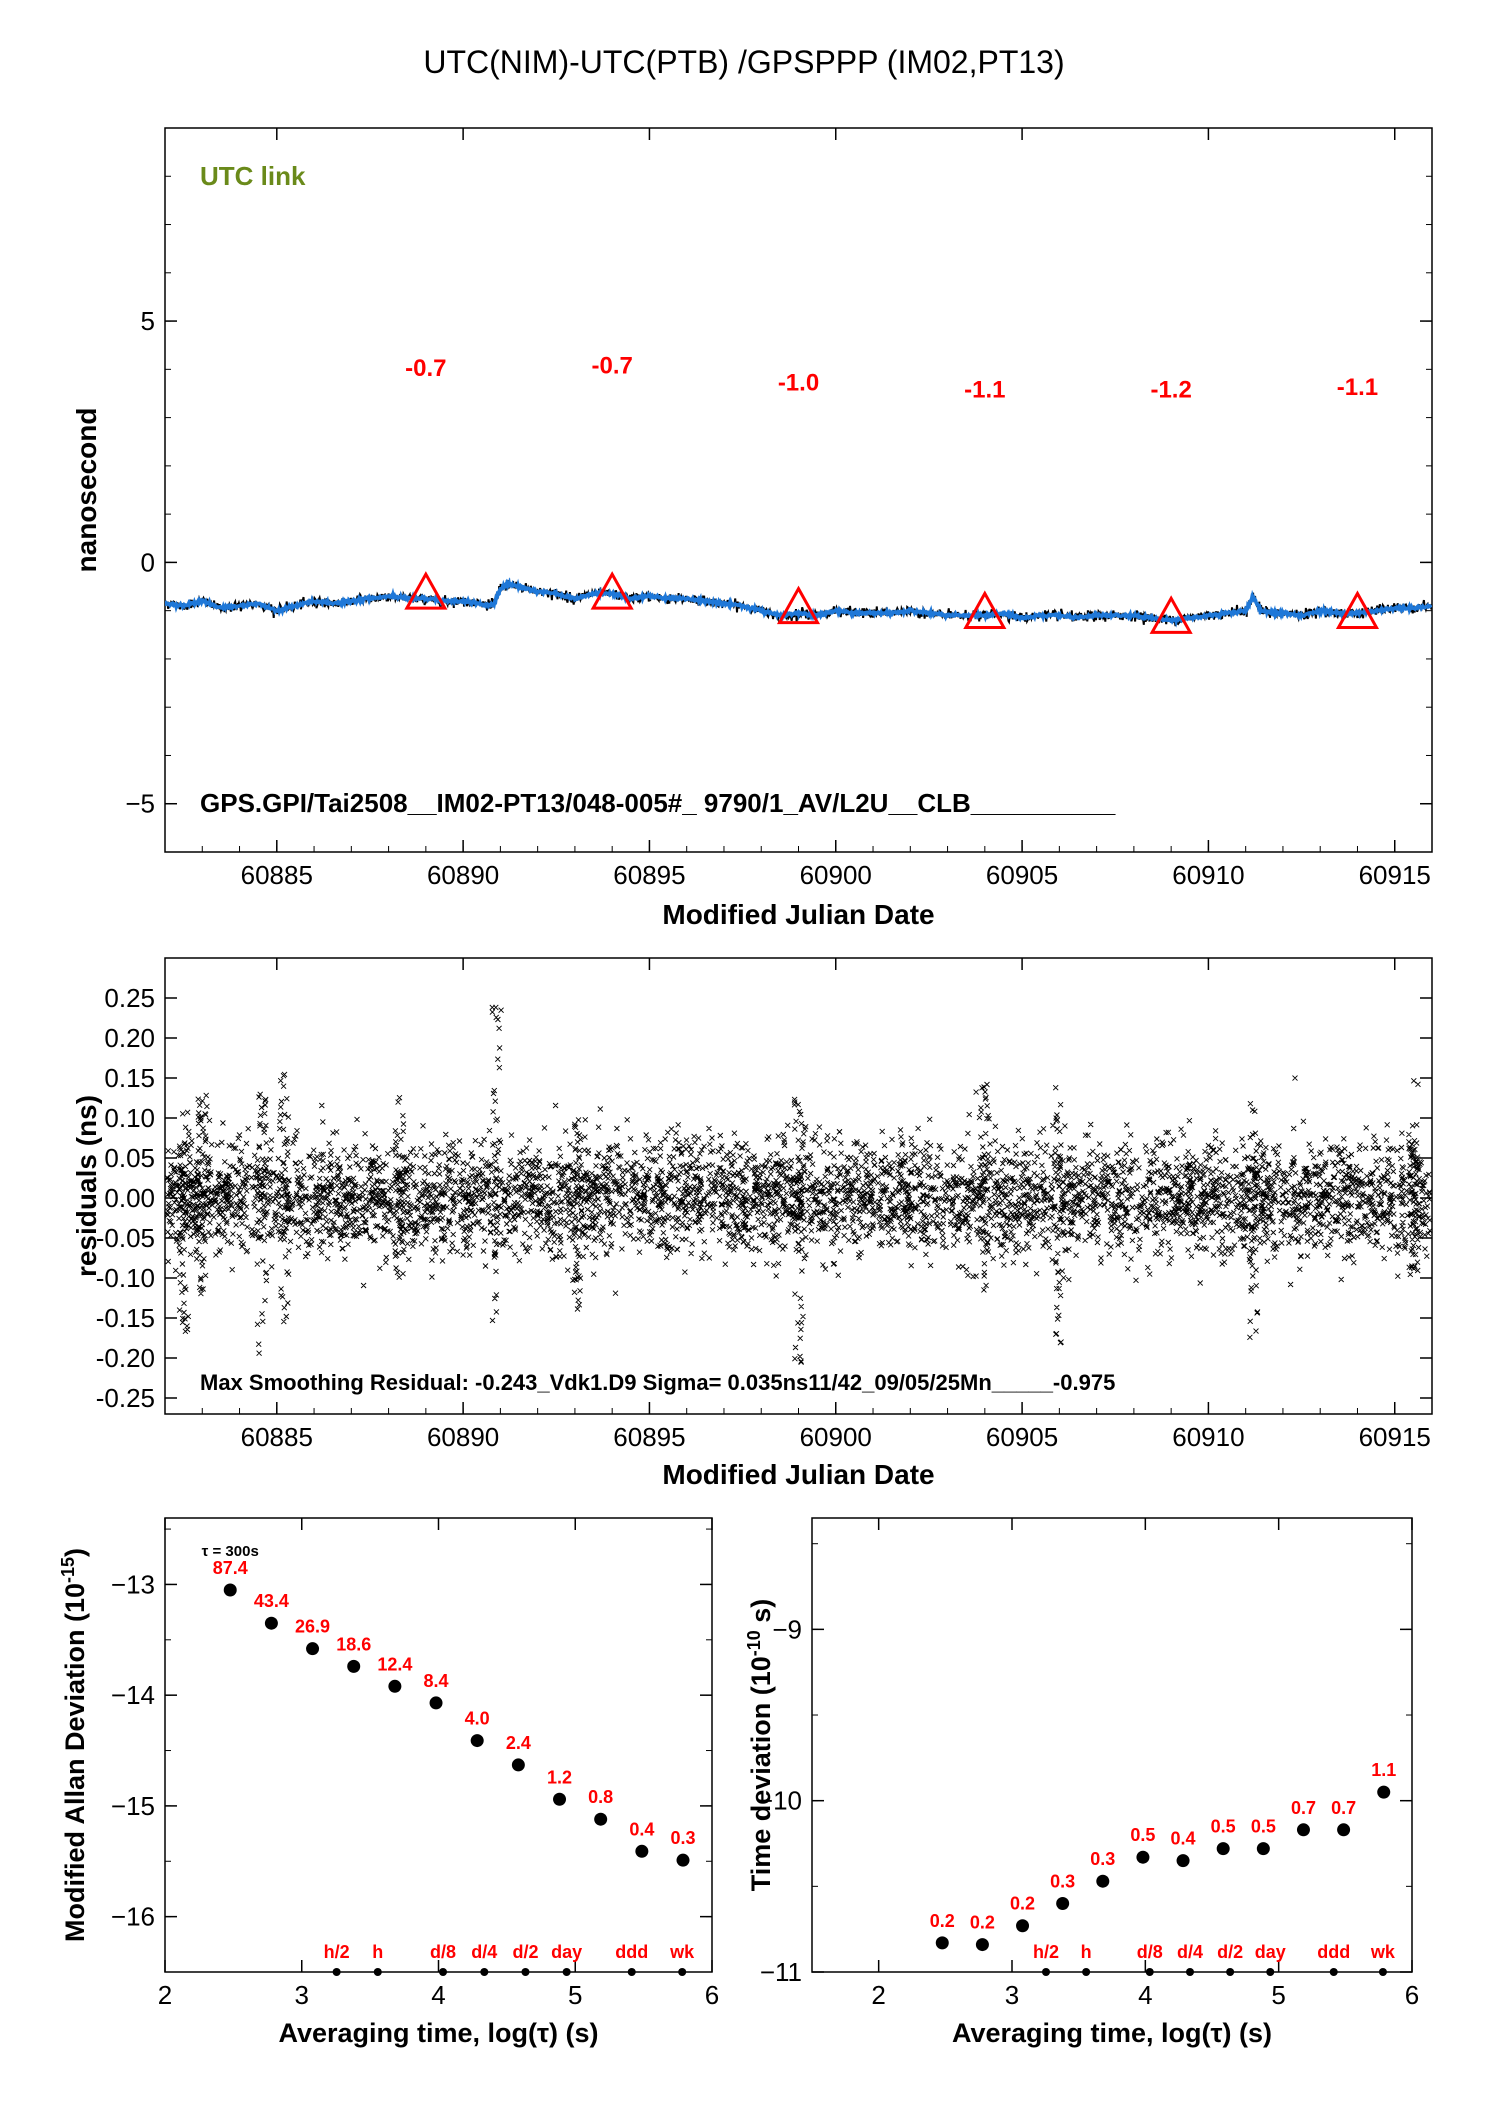 The image size is (1488, 2105). Describe the element at coordinates (312, 1627) in the screenshot. I see `deviation-value-label: 26.9` at that location.